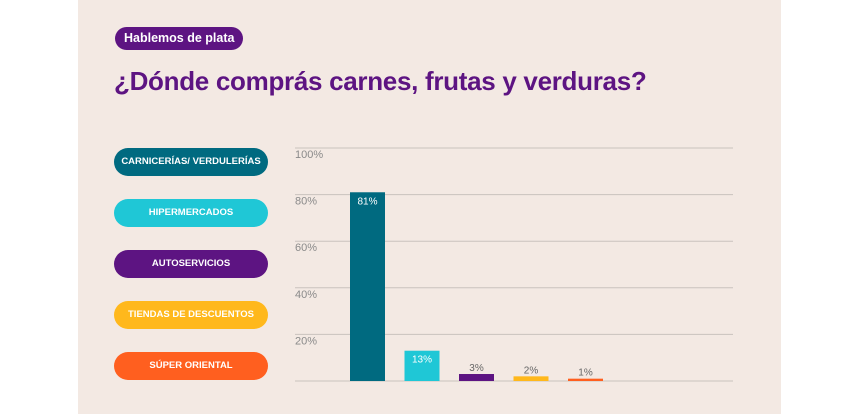 This screenshot has width=854, height=420. What do you see at coordinates (585, 373) in the screenshot?
I see `data-label: 1%` at bounding box center [585, 373].